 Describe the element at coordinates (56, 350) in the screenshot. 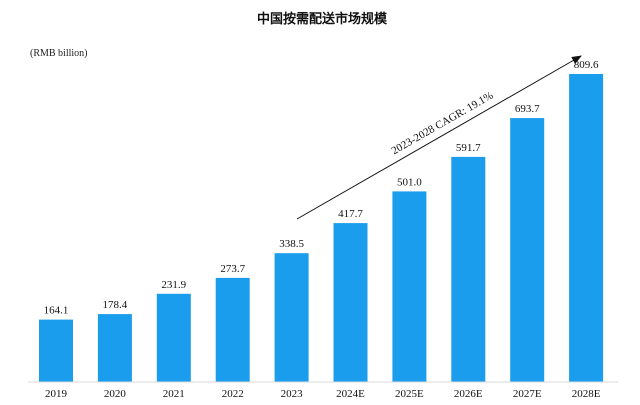

I see `bar-2019` at that location.